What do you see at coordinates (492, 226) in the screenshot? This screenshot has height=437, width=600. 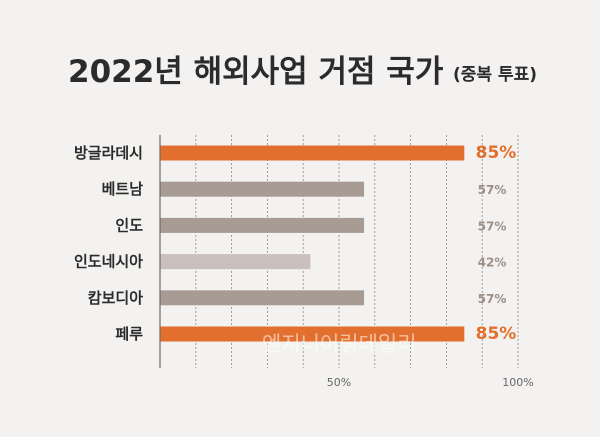 I see `value-label-2: 57%` at bounding box center [492, 226].